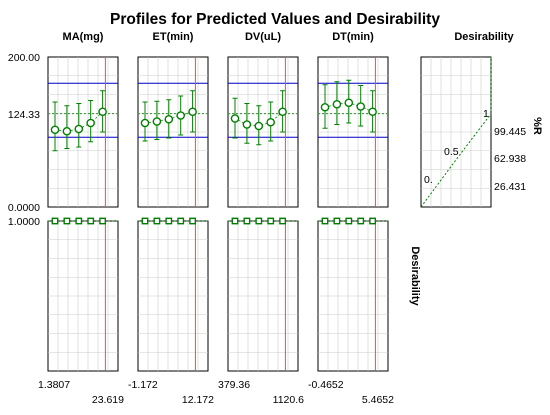  Describe the element at coordinates (537, 126) in the screenshot. I see `response-axis-label: %R` at that location.